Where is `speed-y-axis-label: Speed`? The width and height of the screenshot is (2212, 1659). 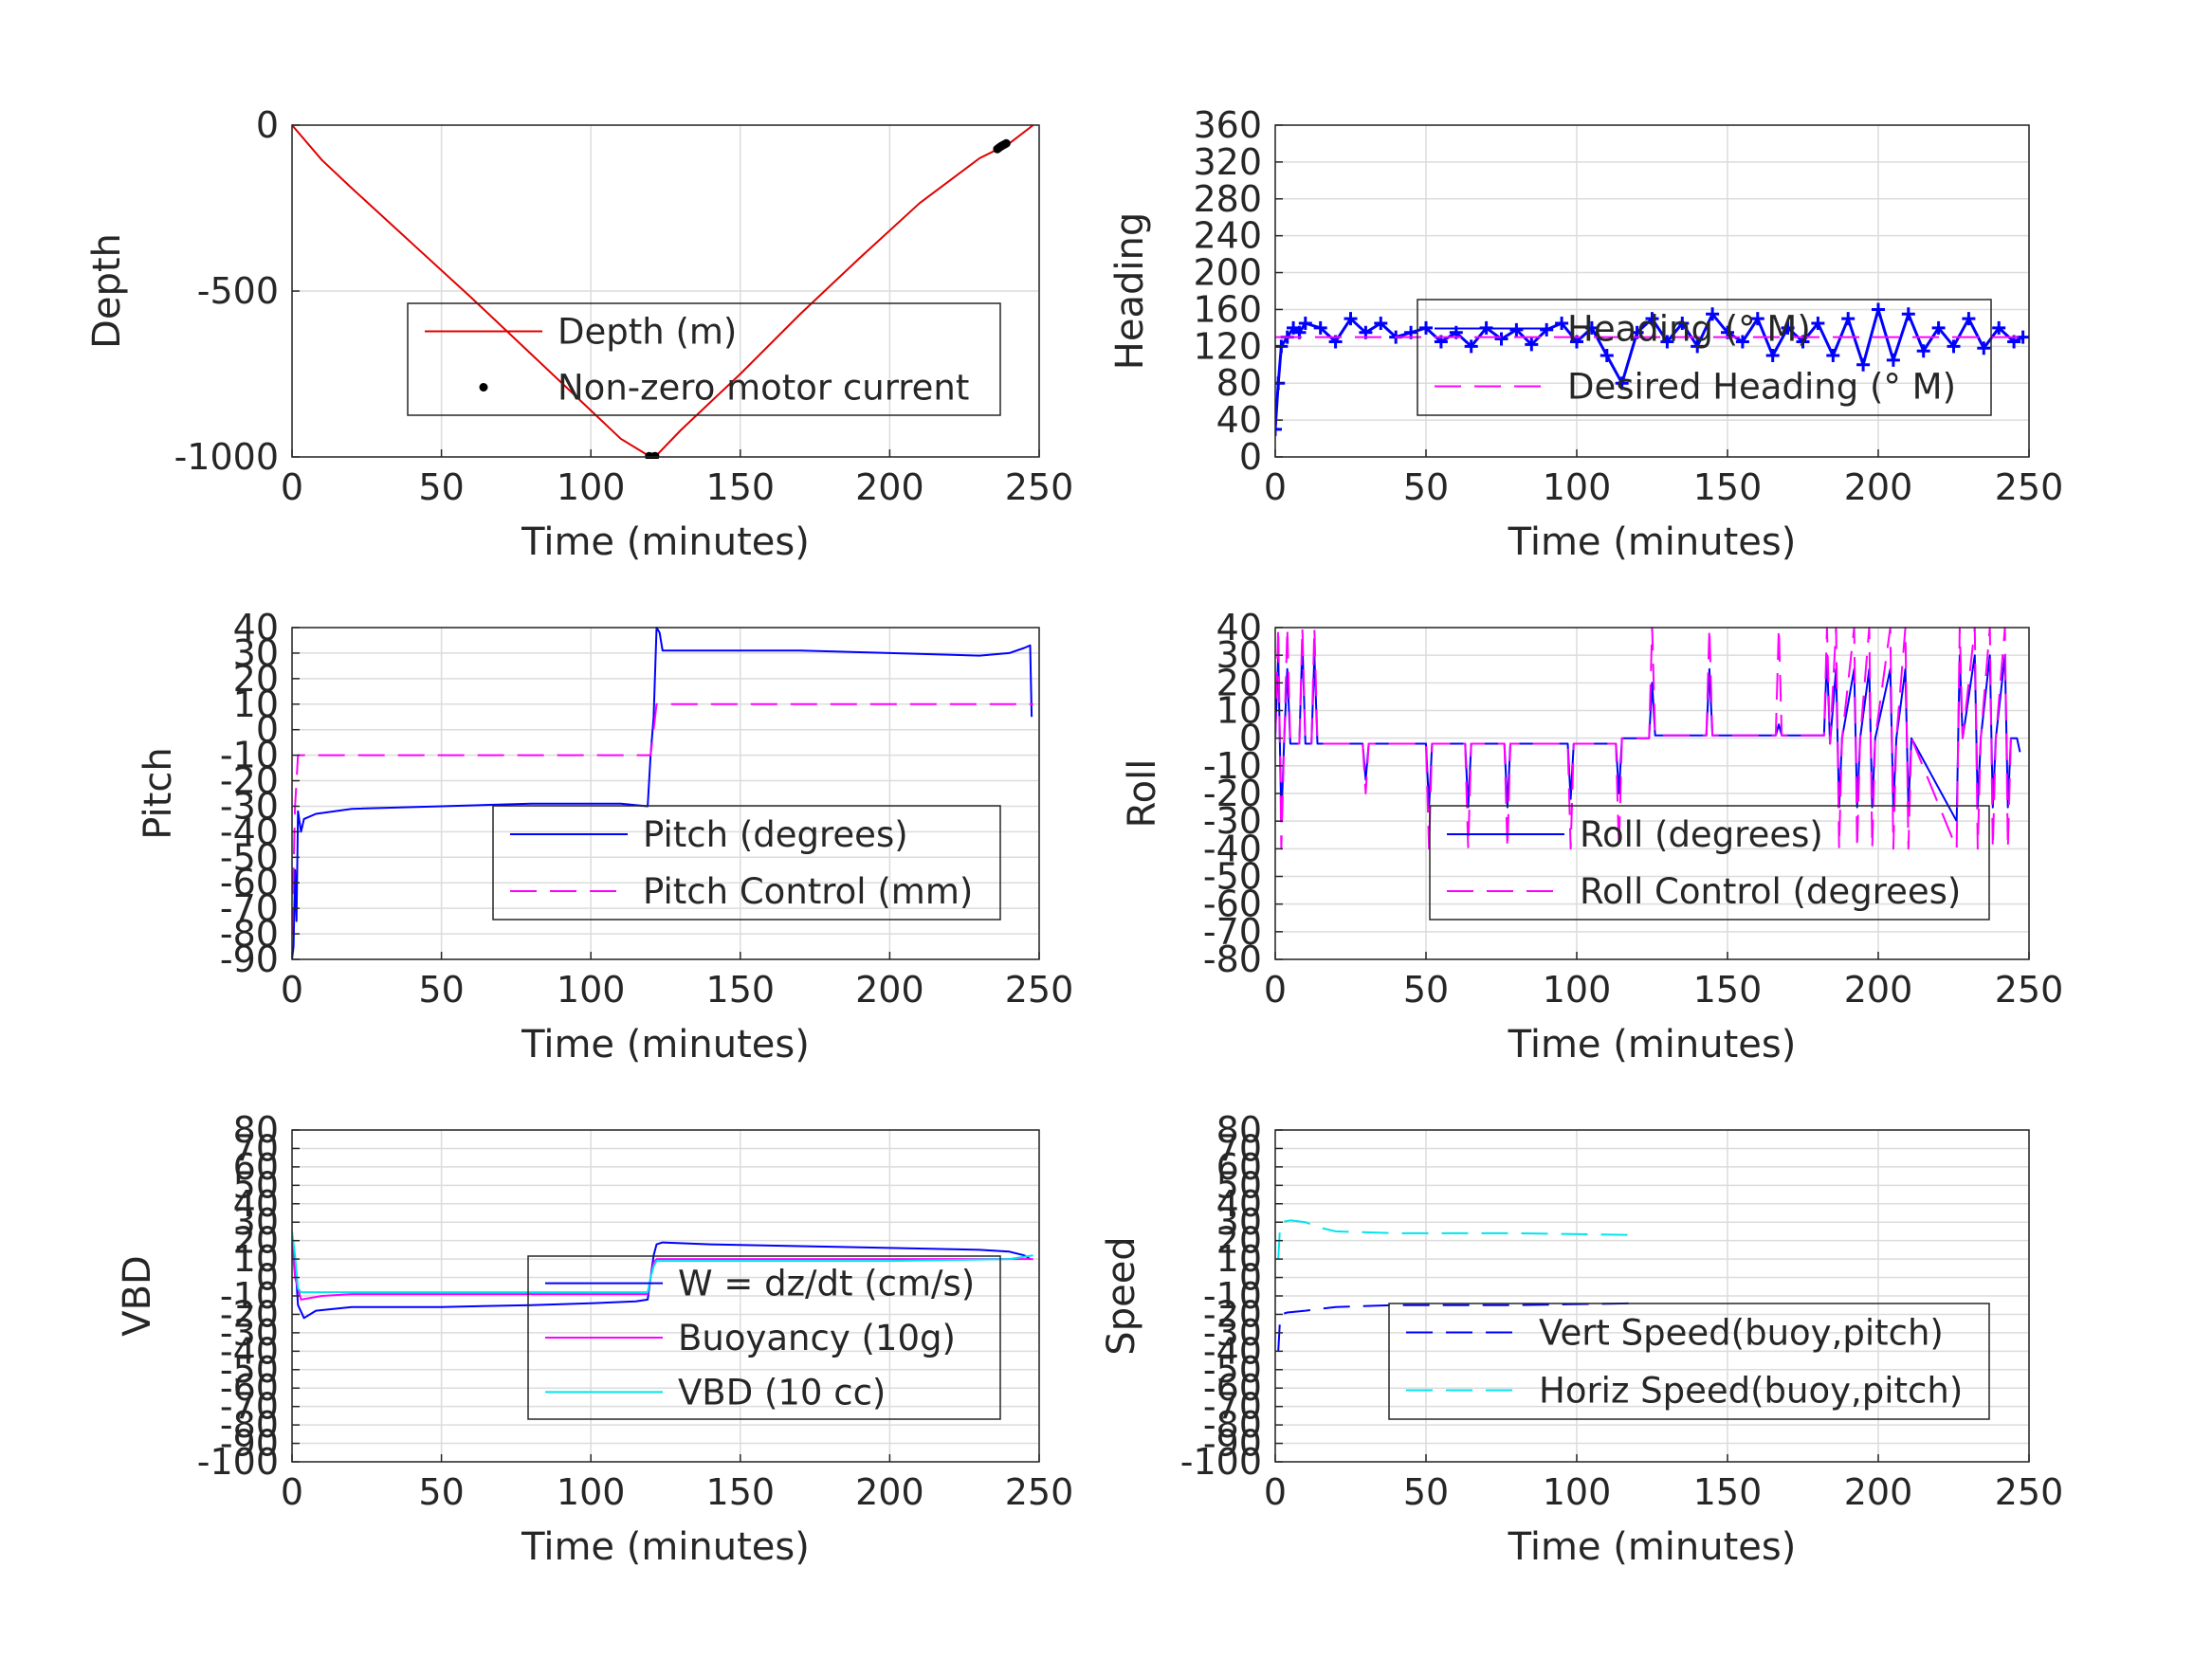
speed-y-axis-label: Speed is located at coordinates (1121, 1295).